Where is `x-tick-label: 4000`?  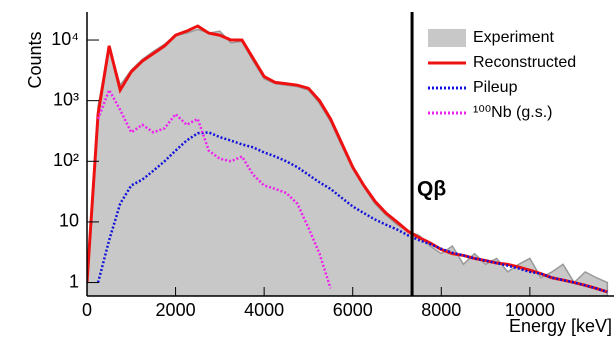
x-tick-label: 4000 is located at coordinates (264, 310).